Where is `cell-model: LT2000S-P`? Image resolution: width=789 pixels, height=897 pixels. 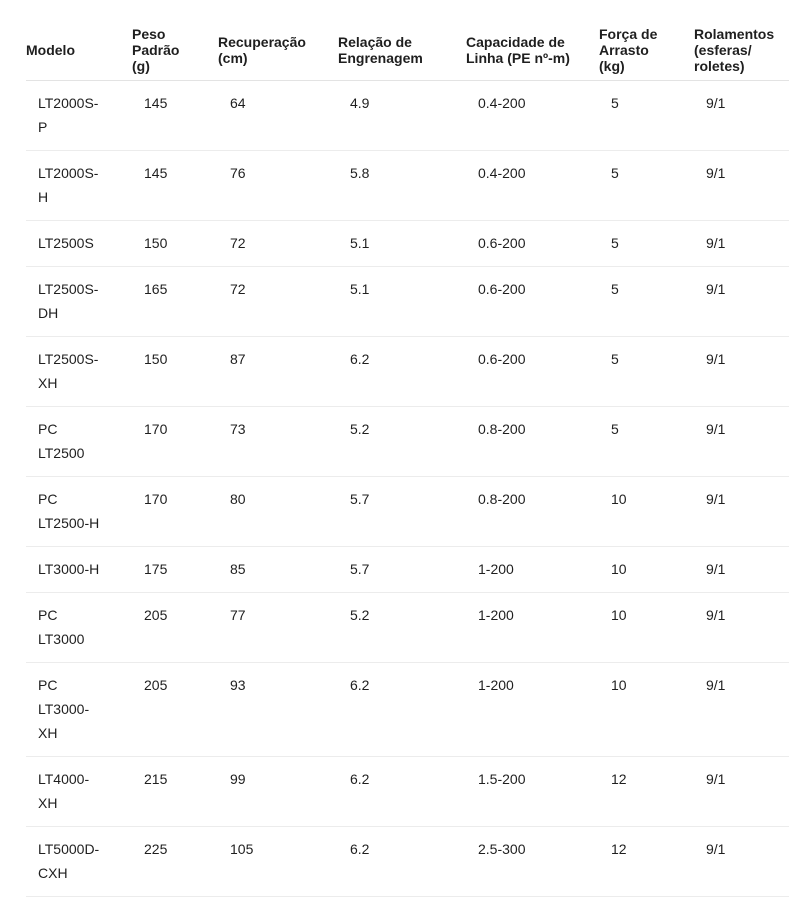
cell-model: LT2000S-P is located at coordinates (79, 115).